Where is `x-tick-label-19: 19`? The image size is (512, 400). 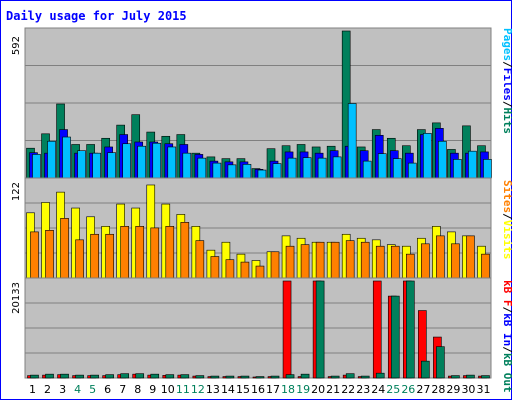
x-tick-label-19: 19 is located at coordinates (303, 389).